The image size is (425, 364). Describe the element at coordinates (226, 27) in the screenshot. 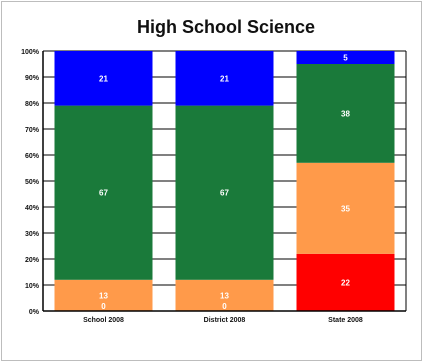

I see `chart-title: High School Science` at that location.